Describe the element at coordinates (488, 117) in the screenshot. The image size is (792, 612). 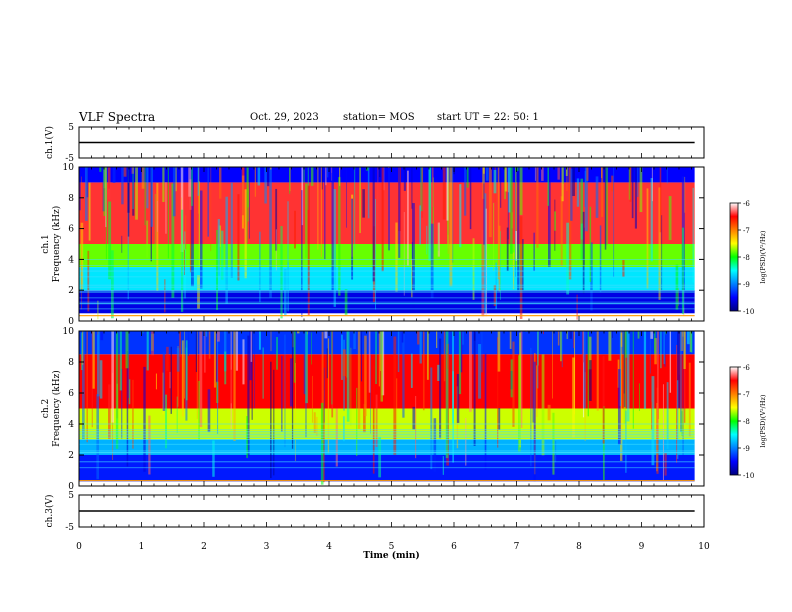
I see `start-time-label: start UT = 22: 50: 1` at that location.